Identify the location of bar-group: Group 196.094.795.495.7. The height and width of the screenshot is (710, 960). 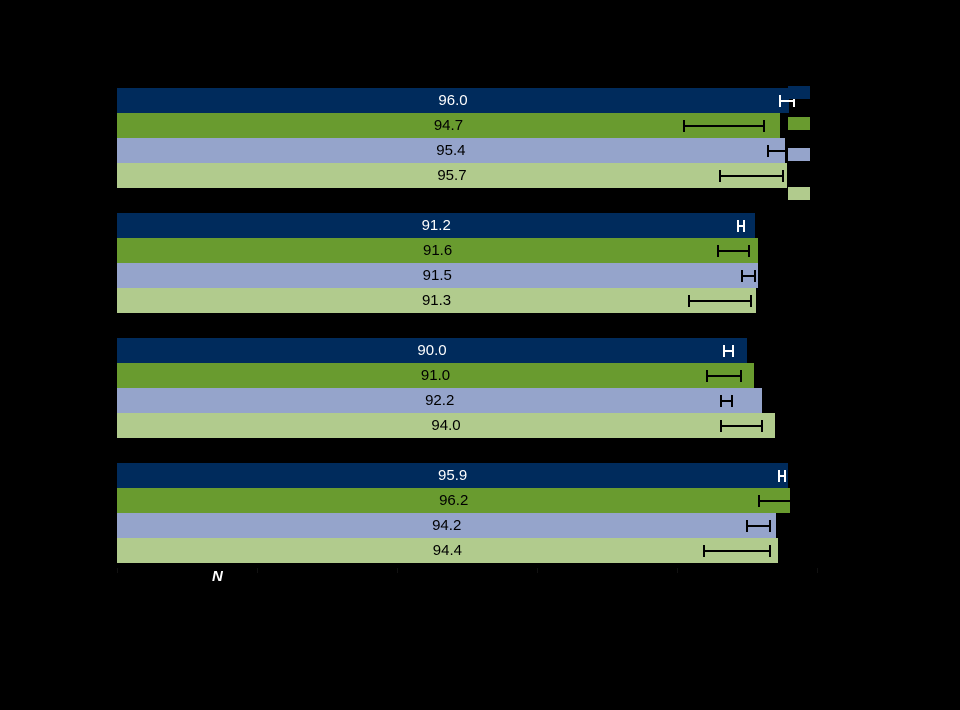
(467, 138).